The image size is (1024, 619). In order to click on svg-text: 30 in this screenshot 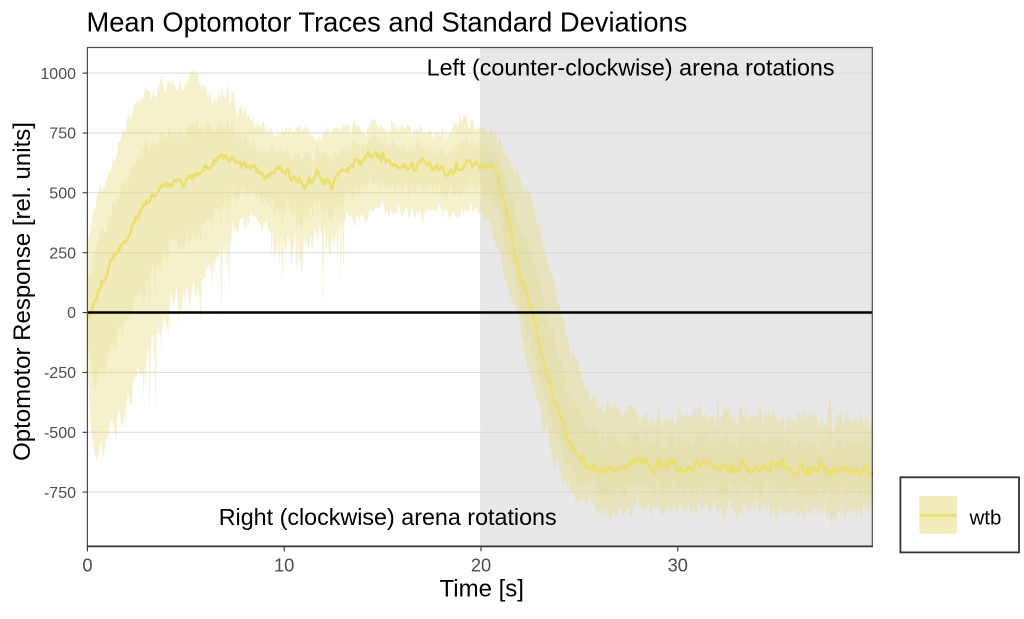, I will do `click(678, 564)`.